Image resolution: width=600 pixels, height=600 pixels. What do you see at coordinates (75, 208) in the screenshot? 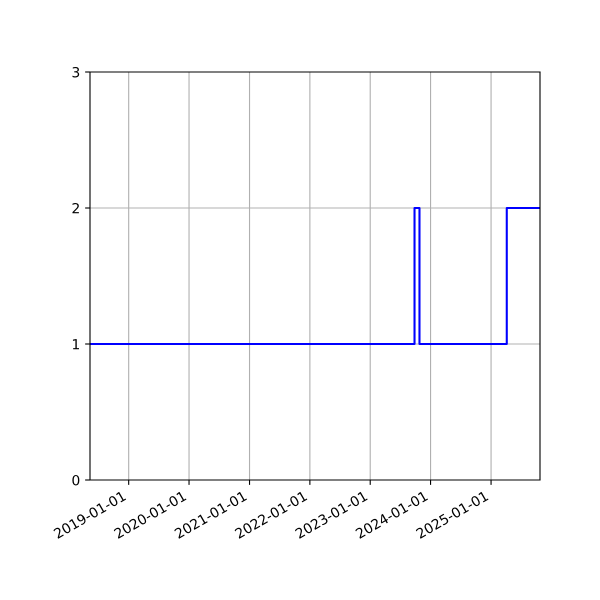
I see `y-tick-label: 2` at bounding box center [75, 208].